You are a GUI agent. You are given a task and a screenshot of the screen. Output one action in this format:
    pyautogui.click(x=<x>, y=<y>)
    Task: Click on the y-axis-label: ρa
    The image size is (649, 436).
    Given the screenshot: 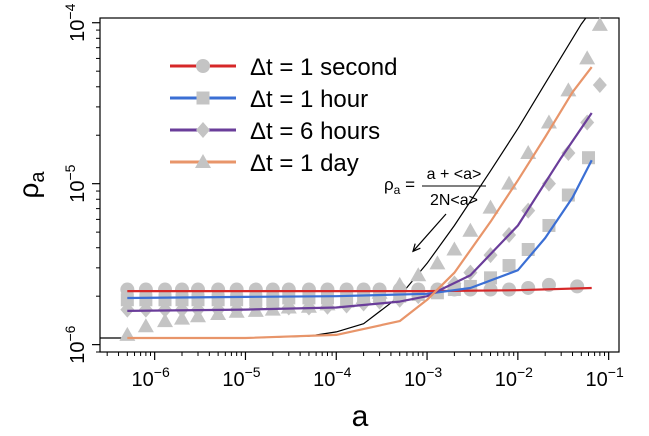 What is the action you would take?
    pyautogui.click(x=31, y=185)
    